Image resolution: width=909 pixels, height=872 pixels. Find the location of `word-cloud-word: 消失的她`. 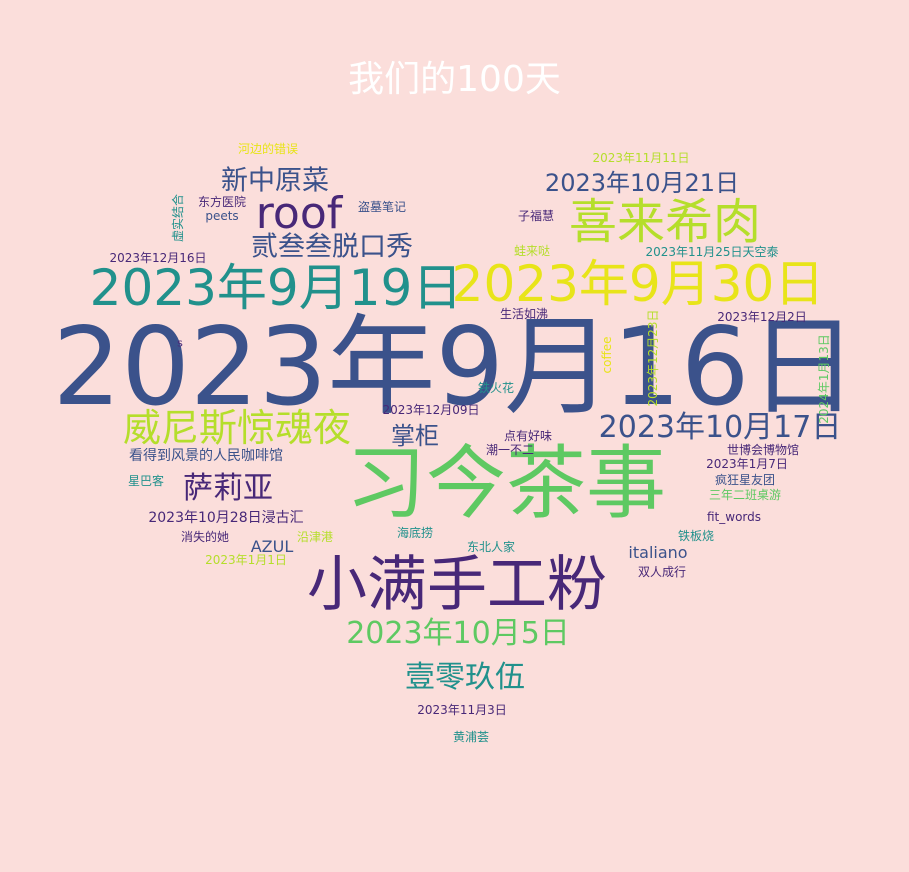

word-cloud-word: 消失的她 is located at coordinates (205, 537).